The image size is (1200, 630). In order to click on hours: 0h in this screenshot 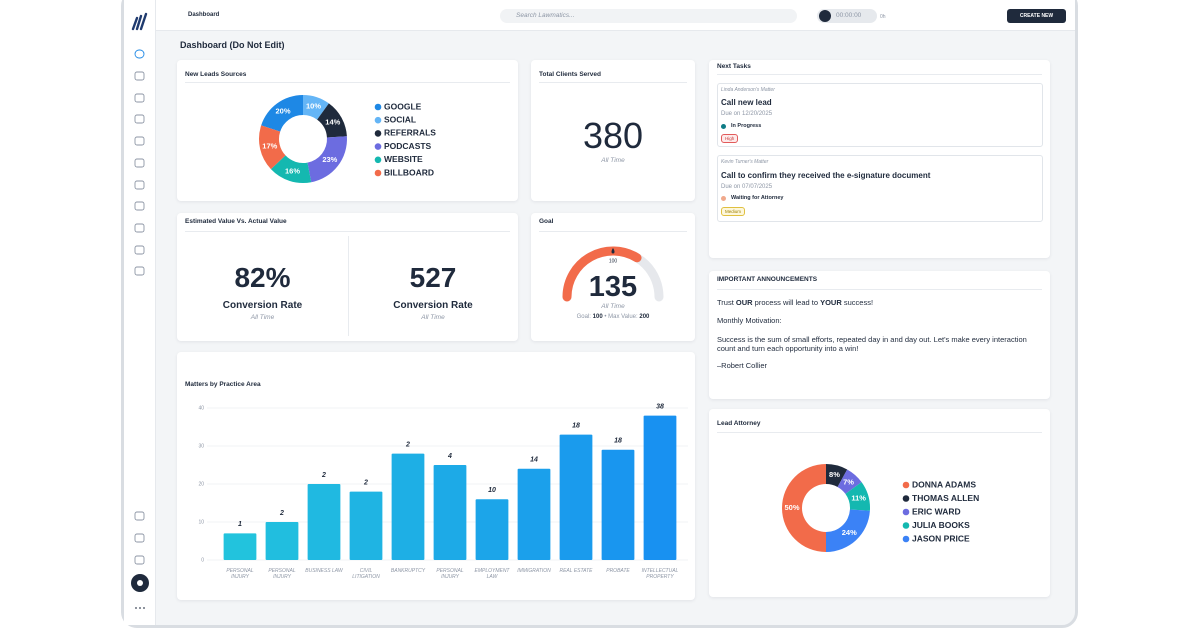, I will do `click(883, 17)`.